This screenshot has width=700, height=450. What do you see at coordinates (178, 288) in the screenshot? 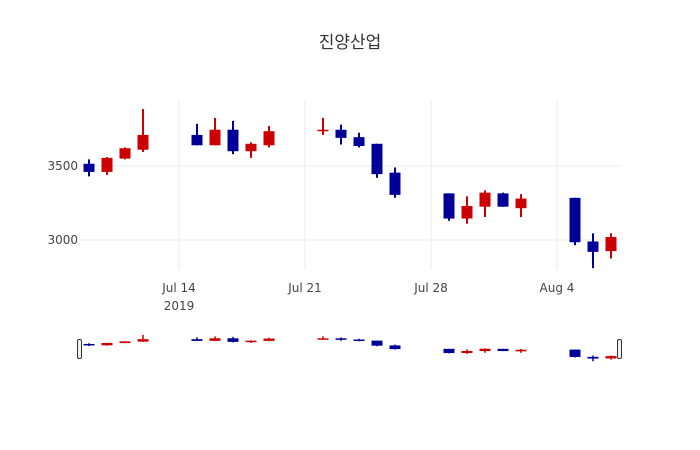
I see `x-tick-jul14: Jul 14` at bounding box center [178, 288].